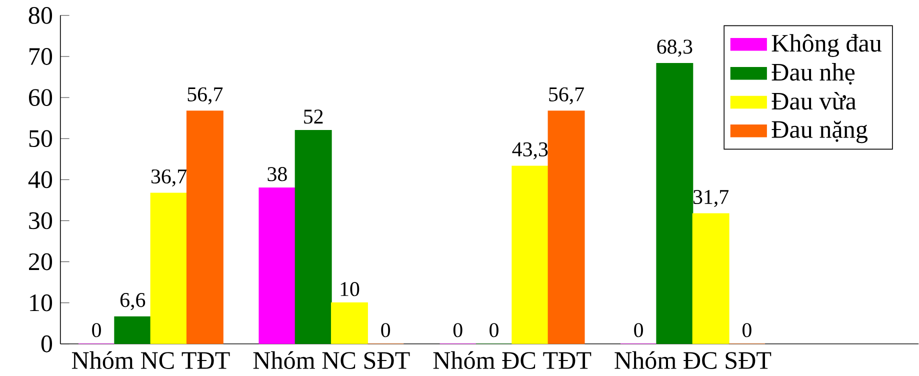 The height and width of the screenshot is (376, 919). I want to click on data-label: 6,6, so click(133, 301).